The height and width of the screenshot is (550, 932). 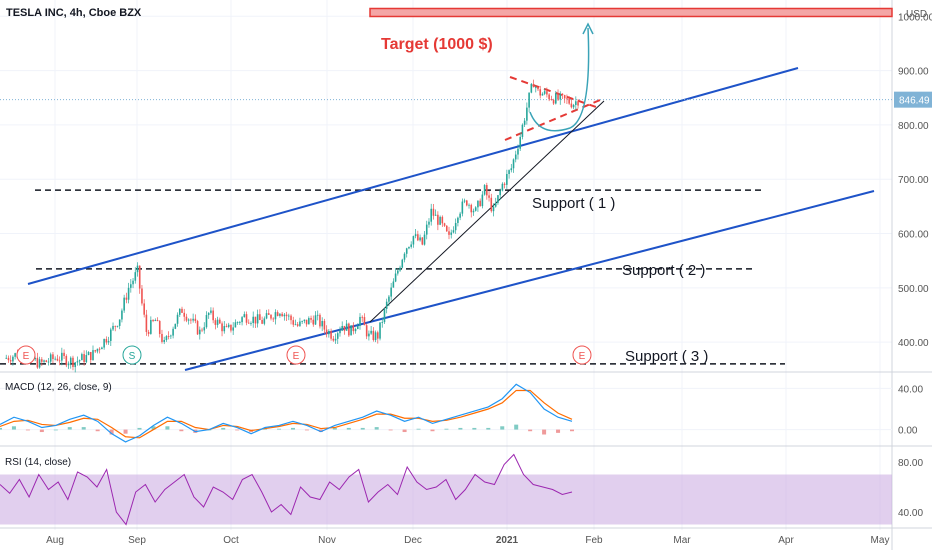 I want to click on triangle-lower-line, so click(x=552, y=120).